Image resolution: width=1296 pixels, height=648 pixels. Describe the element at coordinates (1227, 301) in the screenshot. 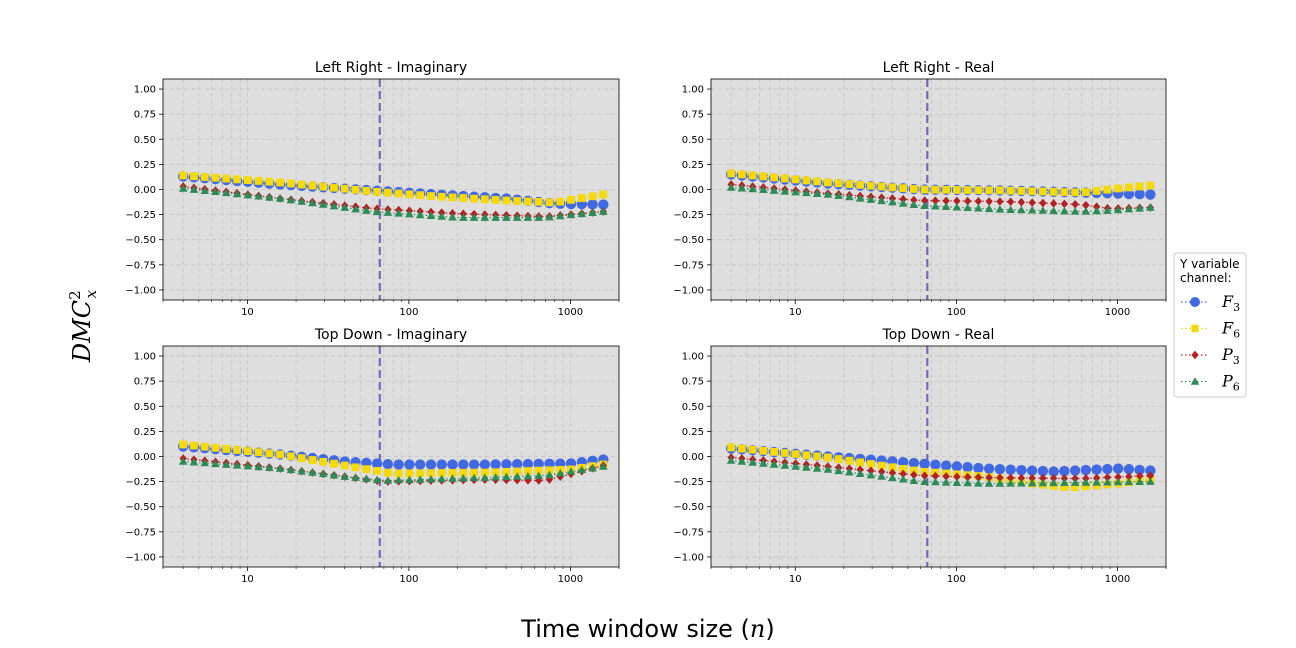

I see `legend-label-base: F` at that location.